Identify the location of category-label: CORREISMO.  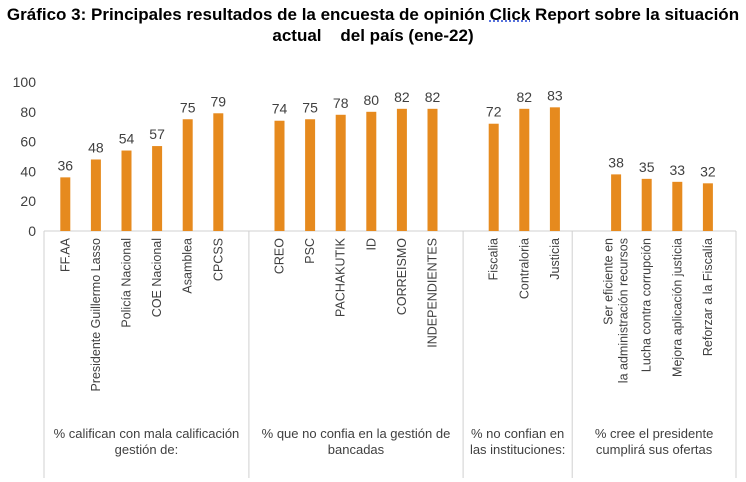
(402, 276).